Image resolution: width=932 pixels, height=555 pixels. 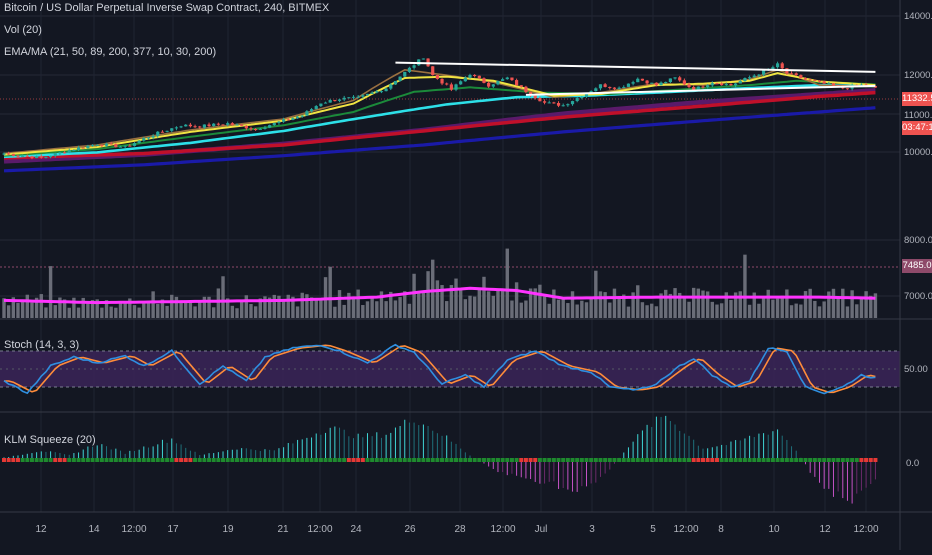 I want to click on ma200-line, so click(x=439, y=139).